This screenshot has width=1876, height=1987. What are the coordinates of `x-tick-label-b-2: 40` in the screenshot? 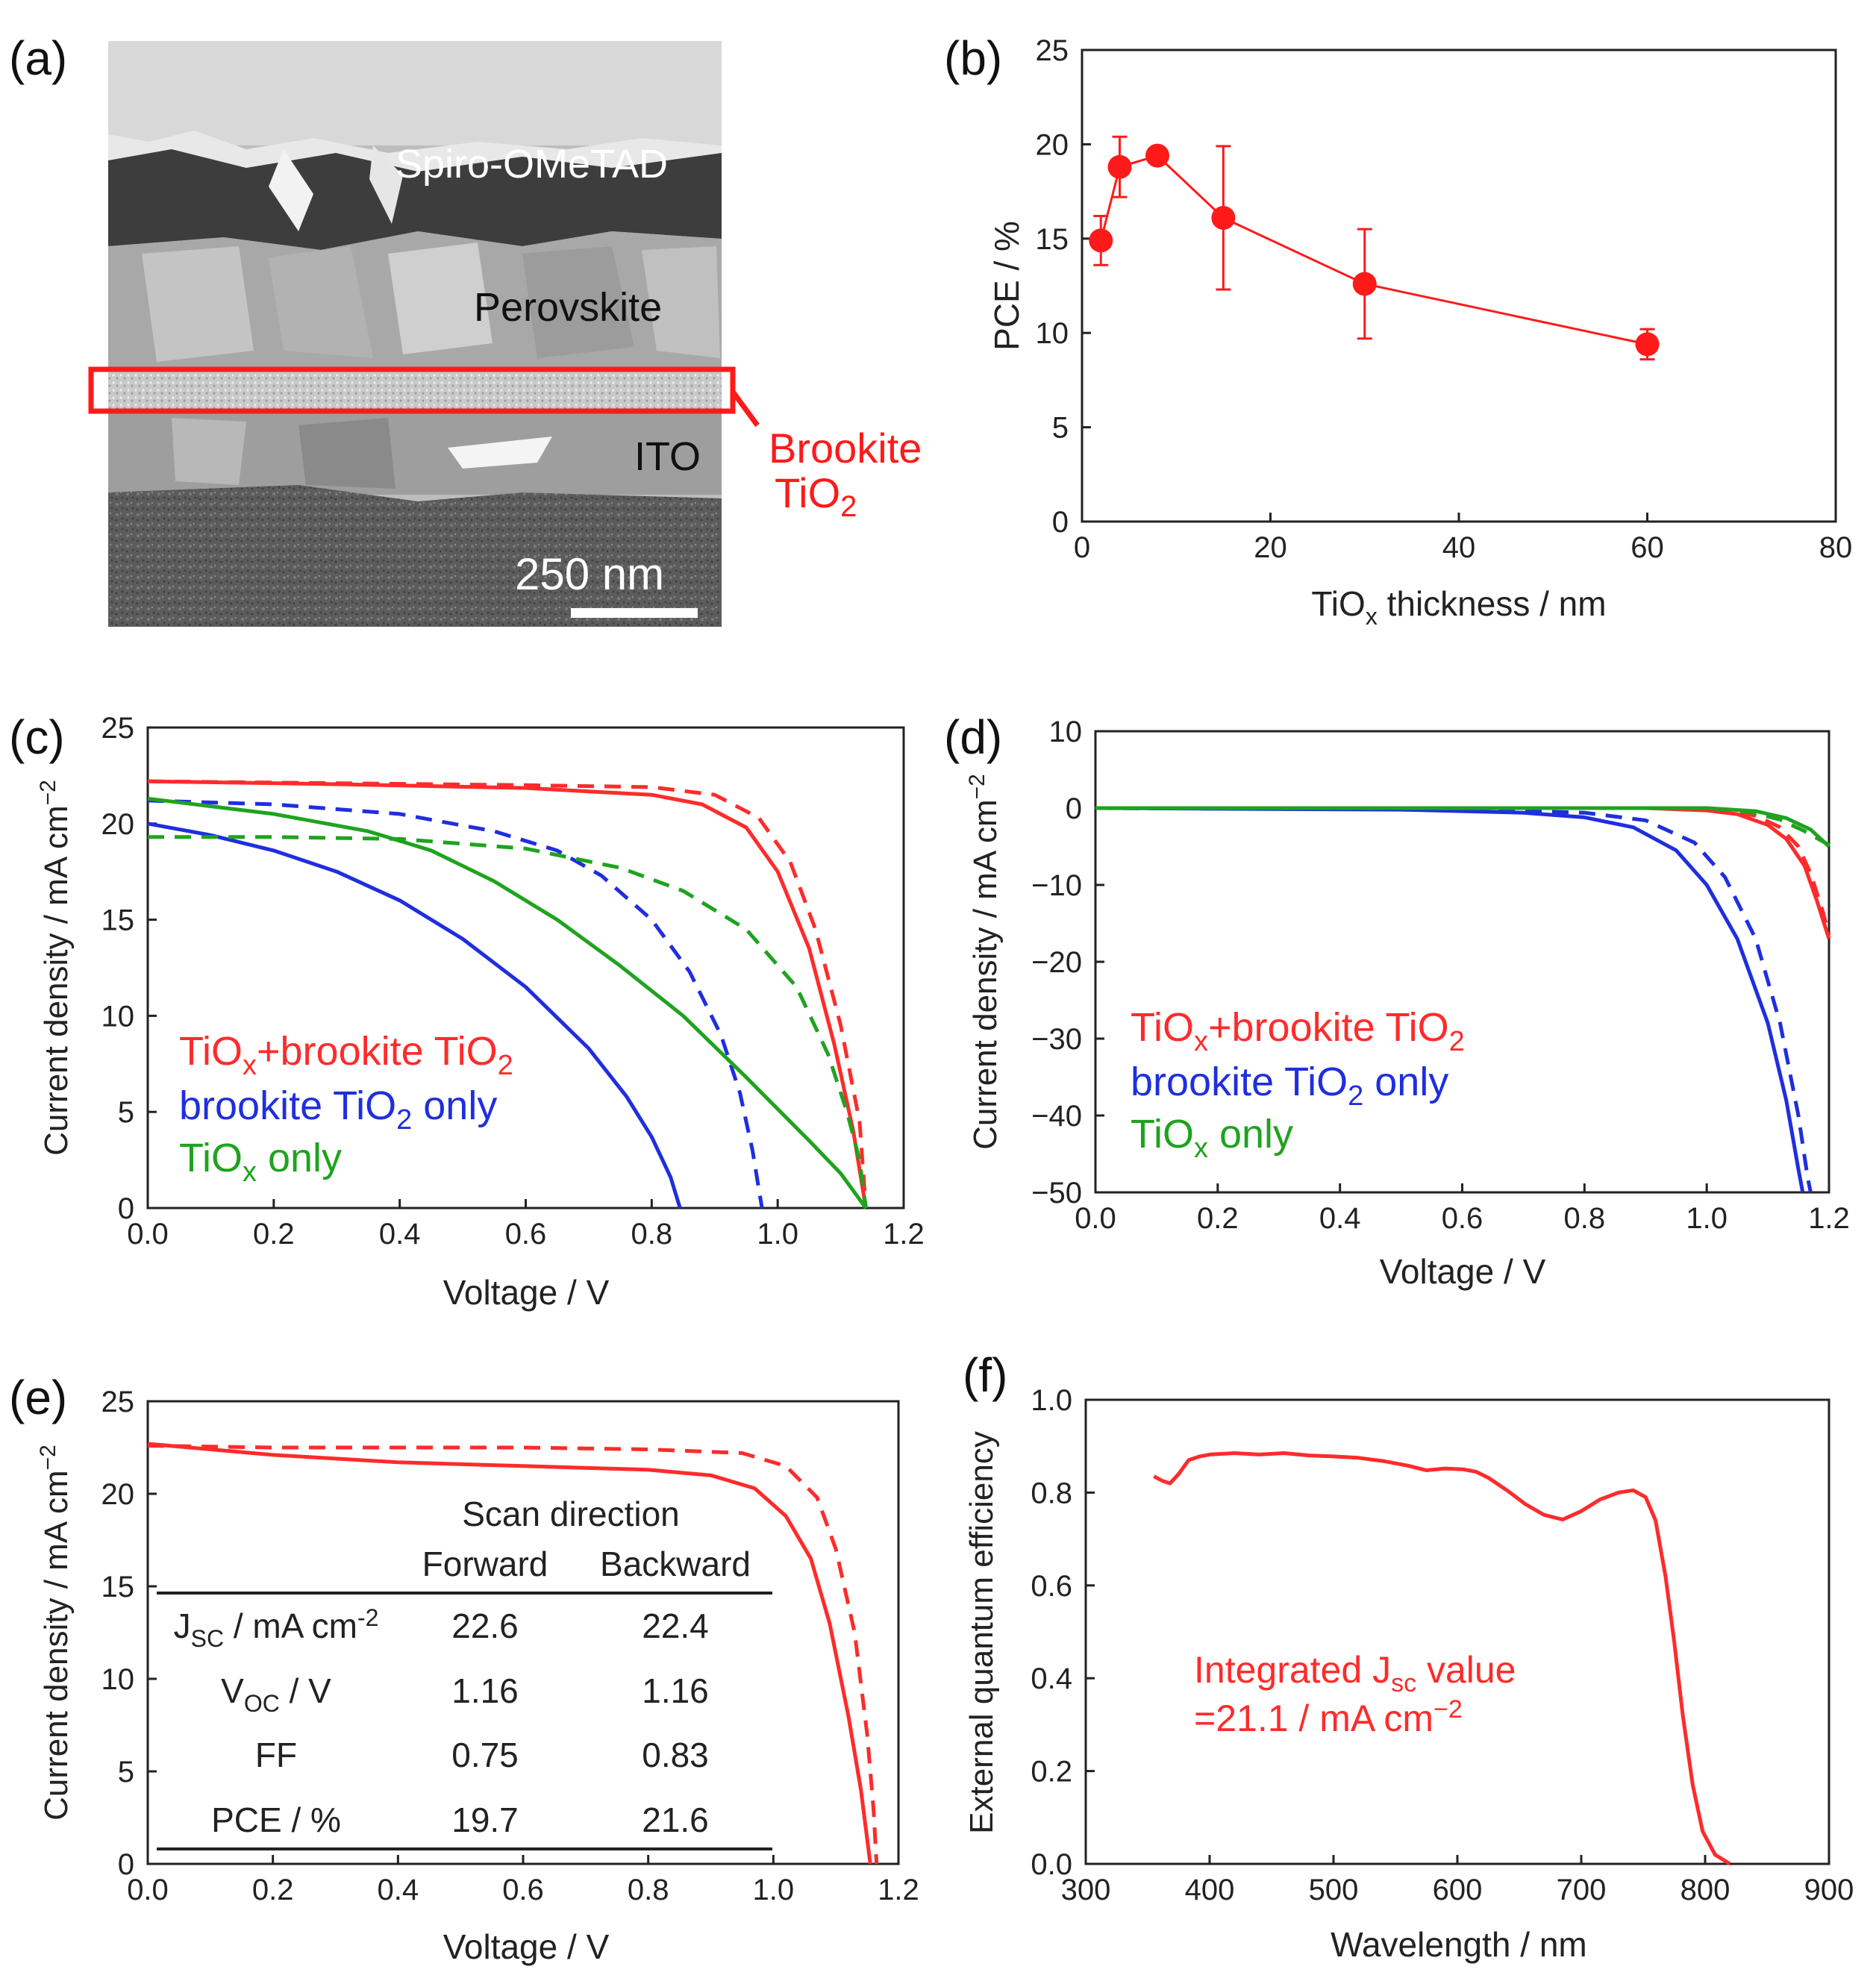 It's located at (1459, 547).